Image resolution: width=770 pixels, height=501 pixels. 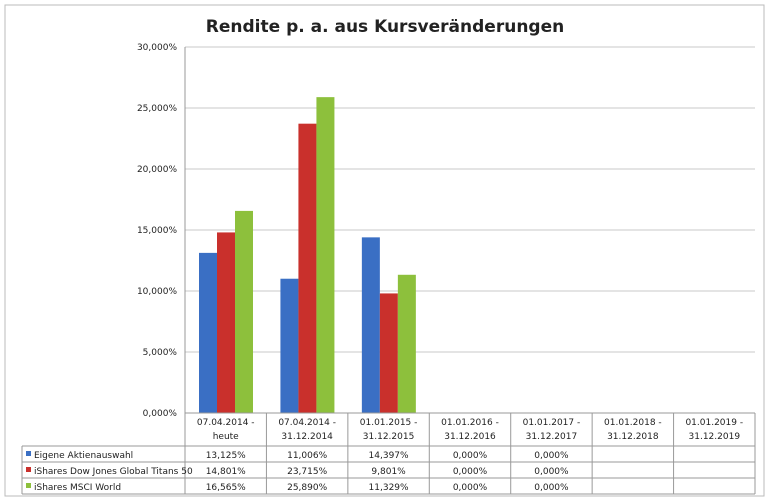 I want to click on category-label: 01.01.2017 -, so click(x=552, y=423).